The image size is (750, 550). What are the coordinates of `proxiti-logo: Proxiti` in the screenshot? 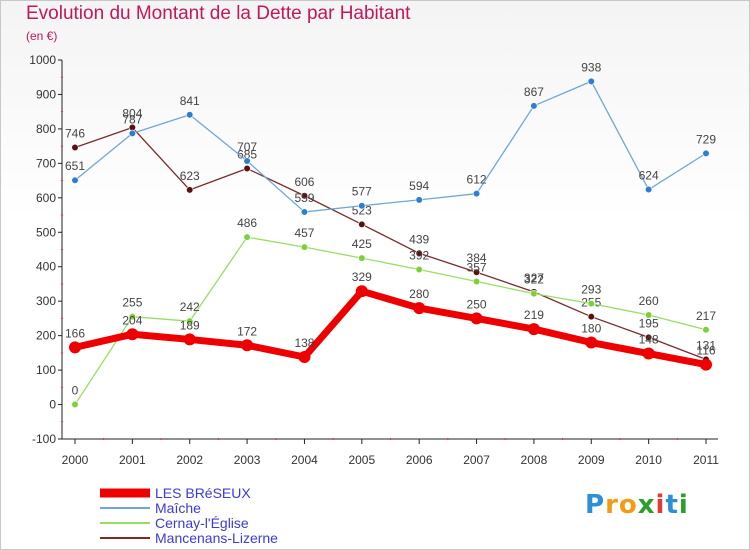 It's located at (637, 505).